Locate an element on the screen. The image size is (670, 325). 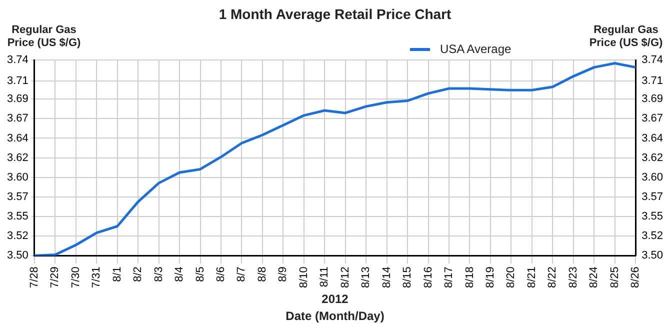
y-tick-label: 3.67 is located at coordinates (17, 118).